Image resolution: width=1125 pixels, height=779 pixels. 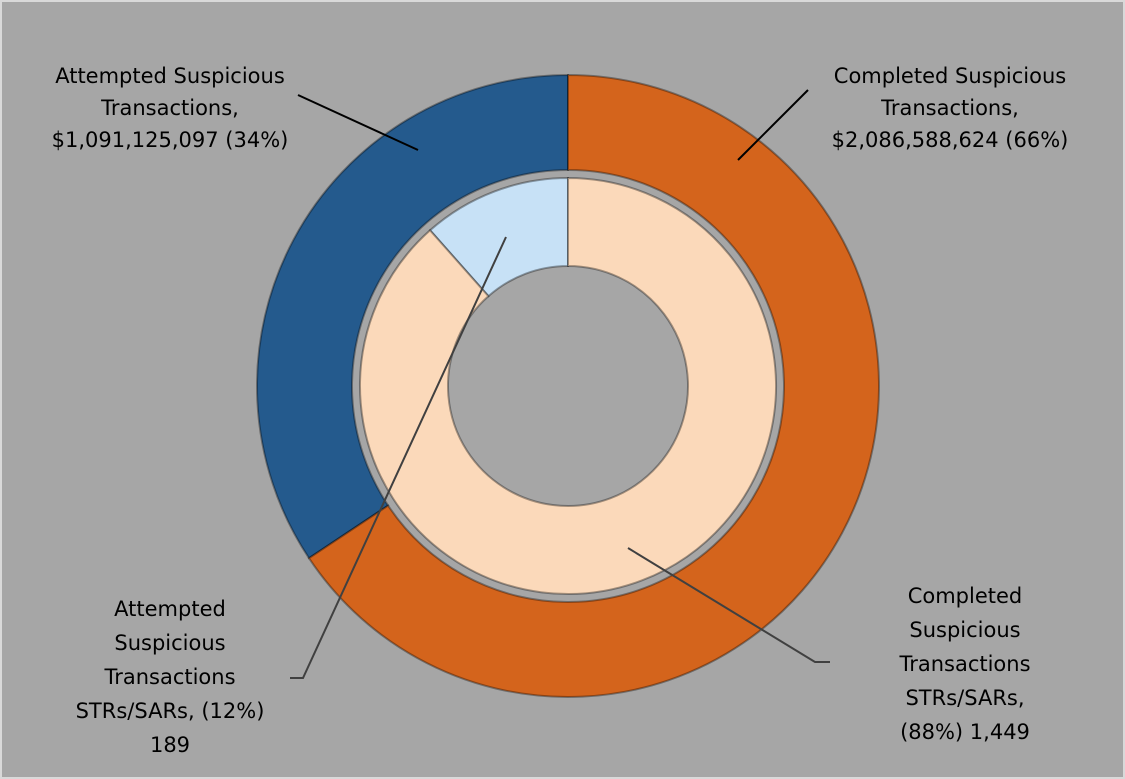 I want to click on label-line: Attempted, so click(x=170, y=609).